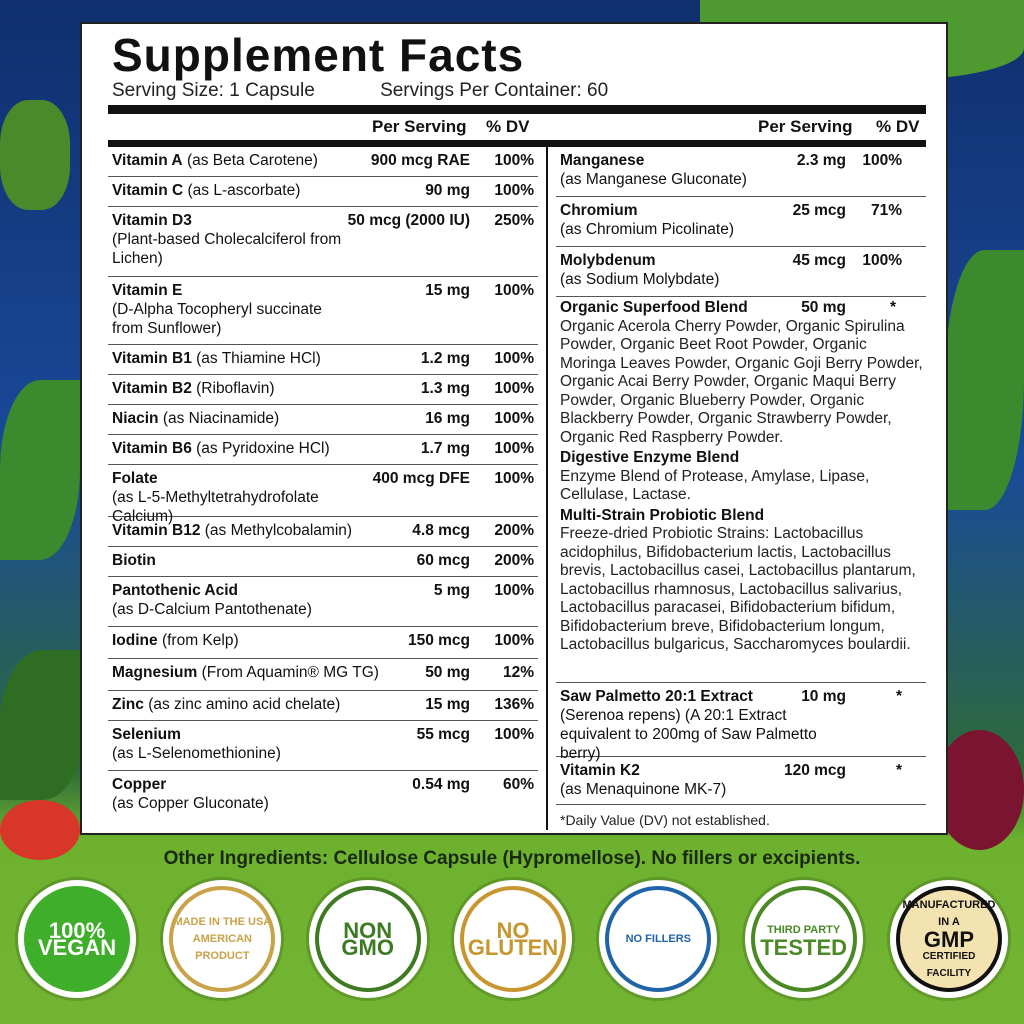 This screenshot has height=1024, width=1024. What do you see at coordinates (325, 290) in the screenshot?
I see `nutrient-name-line: Vitamin E` at bounding box center [325, 290].